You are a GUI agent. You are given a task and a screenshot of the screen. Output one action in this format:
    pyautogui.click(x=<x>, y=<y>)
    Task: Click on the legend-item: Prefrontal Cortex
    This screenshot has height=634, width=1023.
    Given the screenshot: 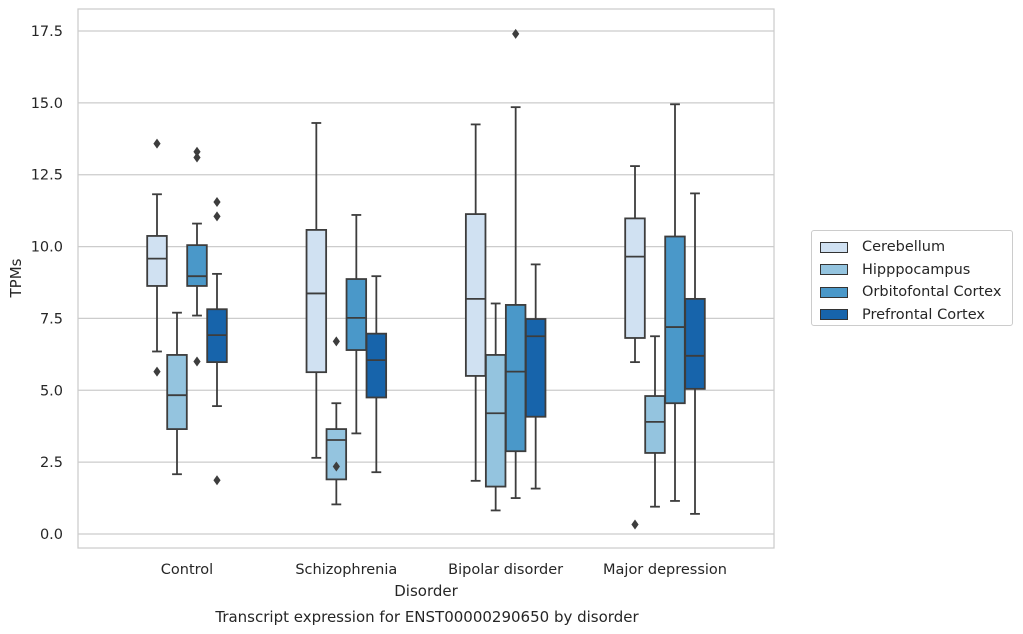 What is the action you would take?
    pyautogui.click(x=912, y=315)
    